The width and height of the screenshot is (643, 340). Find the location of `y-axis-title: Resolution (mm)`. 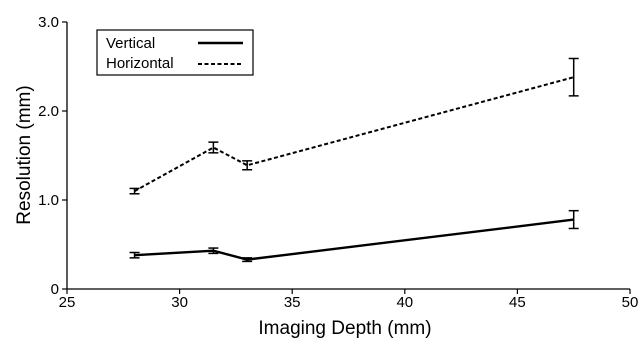

y-axis-title: Resolution (mm) is located at coordinates (24, 154).